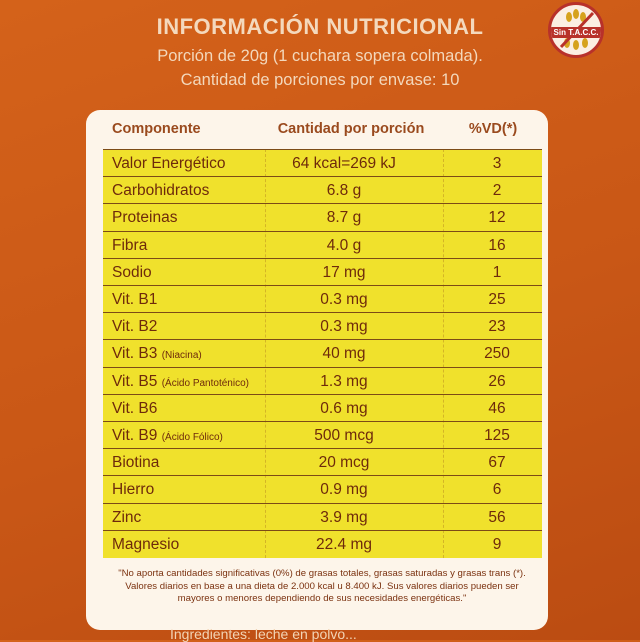 Image resolution: width=640 pixels, height=642 pixels. I want to click on table-row: Hierro 0.9 mg 6, so click(322, 488).